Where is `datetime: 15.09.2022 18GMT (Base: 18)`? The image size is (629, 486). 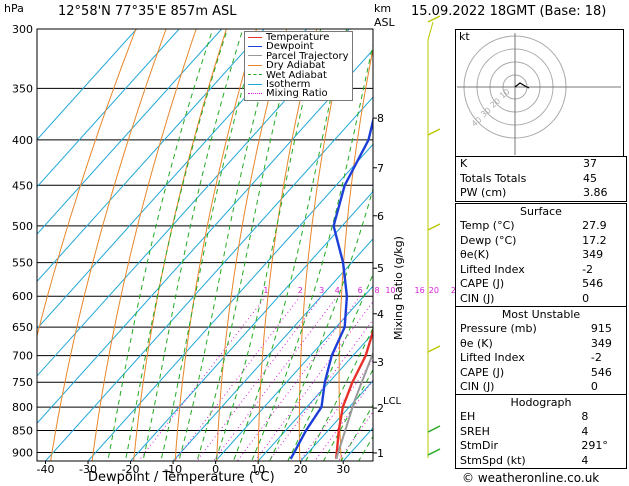 datetime: 15.09.2022 18GMT (Base: 18) is located at coordinates (509, 11).